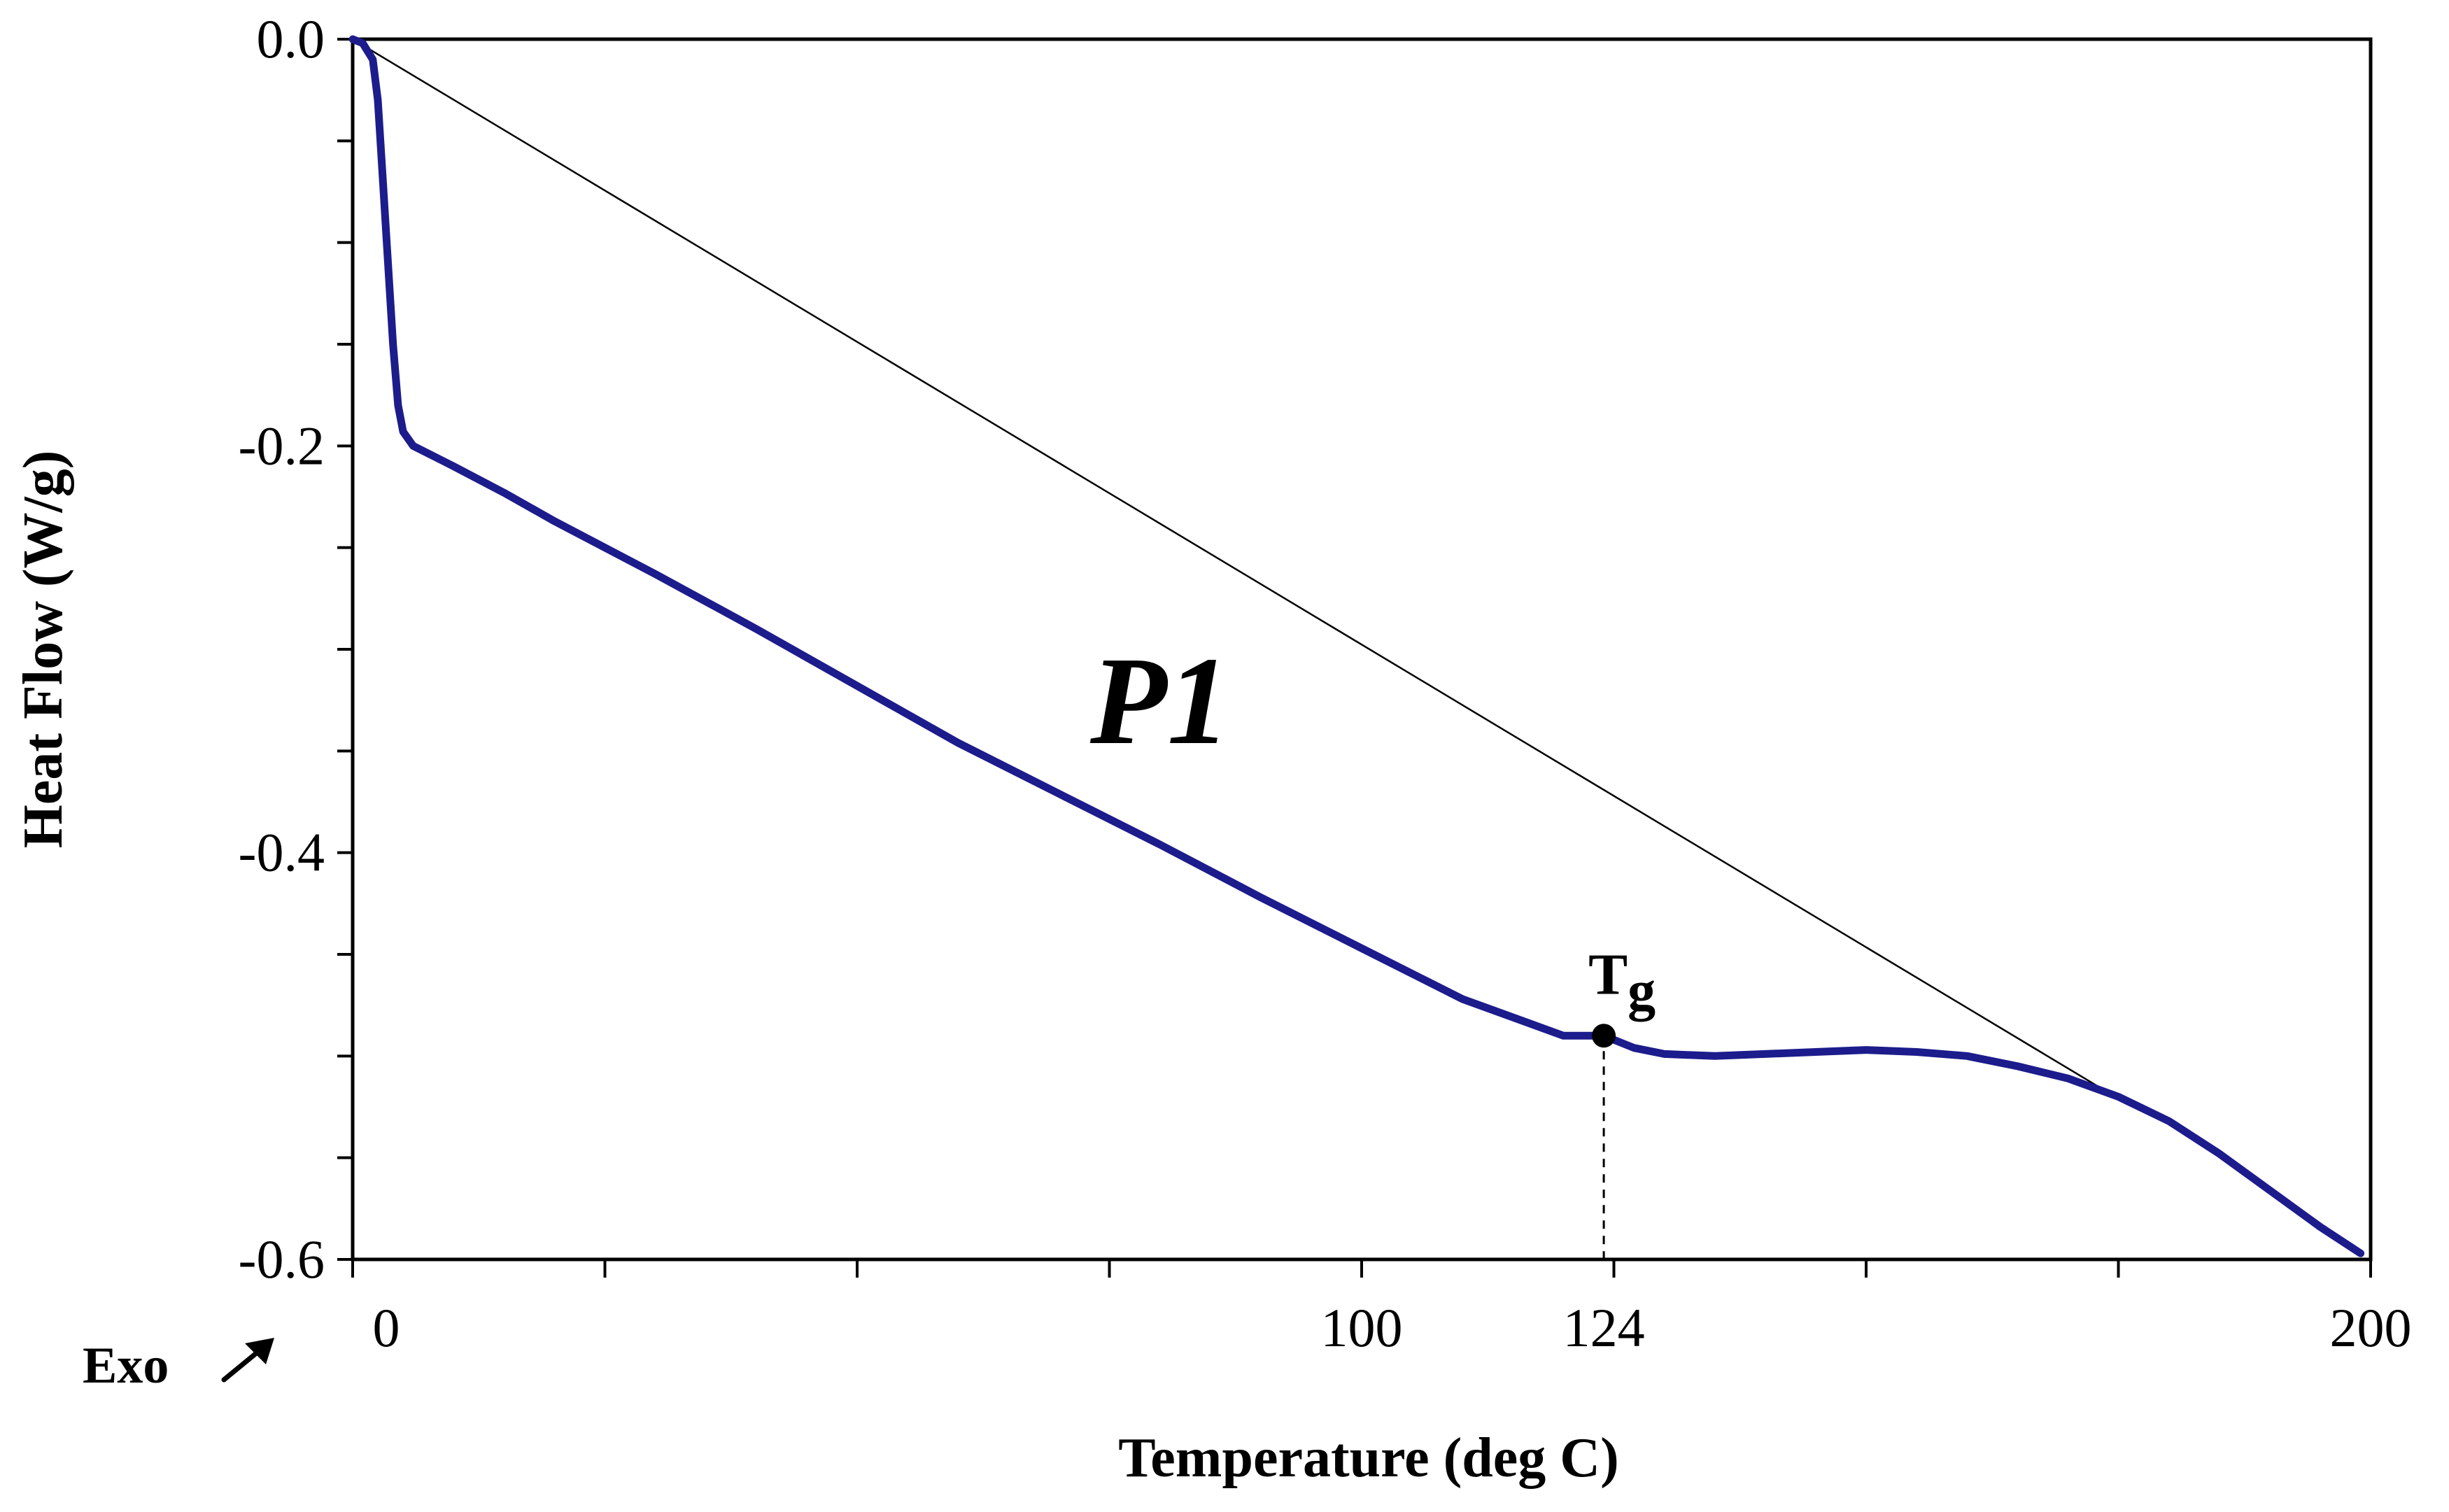 The width and height of the screenshot is (2449, 1512). I want to click on x-tick-label: 200, so click(2371, 1327).